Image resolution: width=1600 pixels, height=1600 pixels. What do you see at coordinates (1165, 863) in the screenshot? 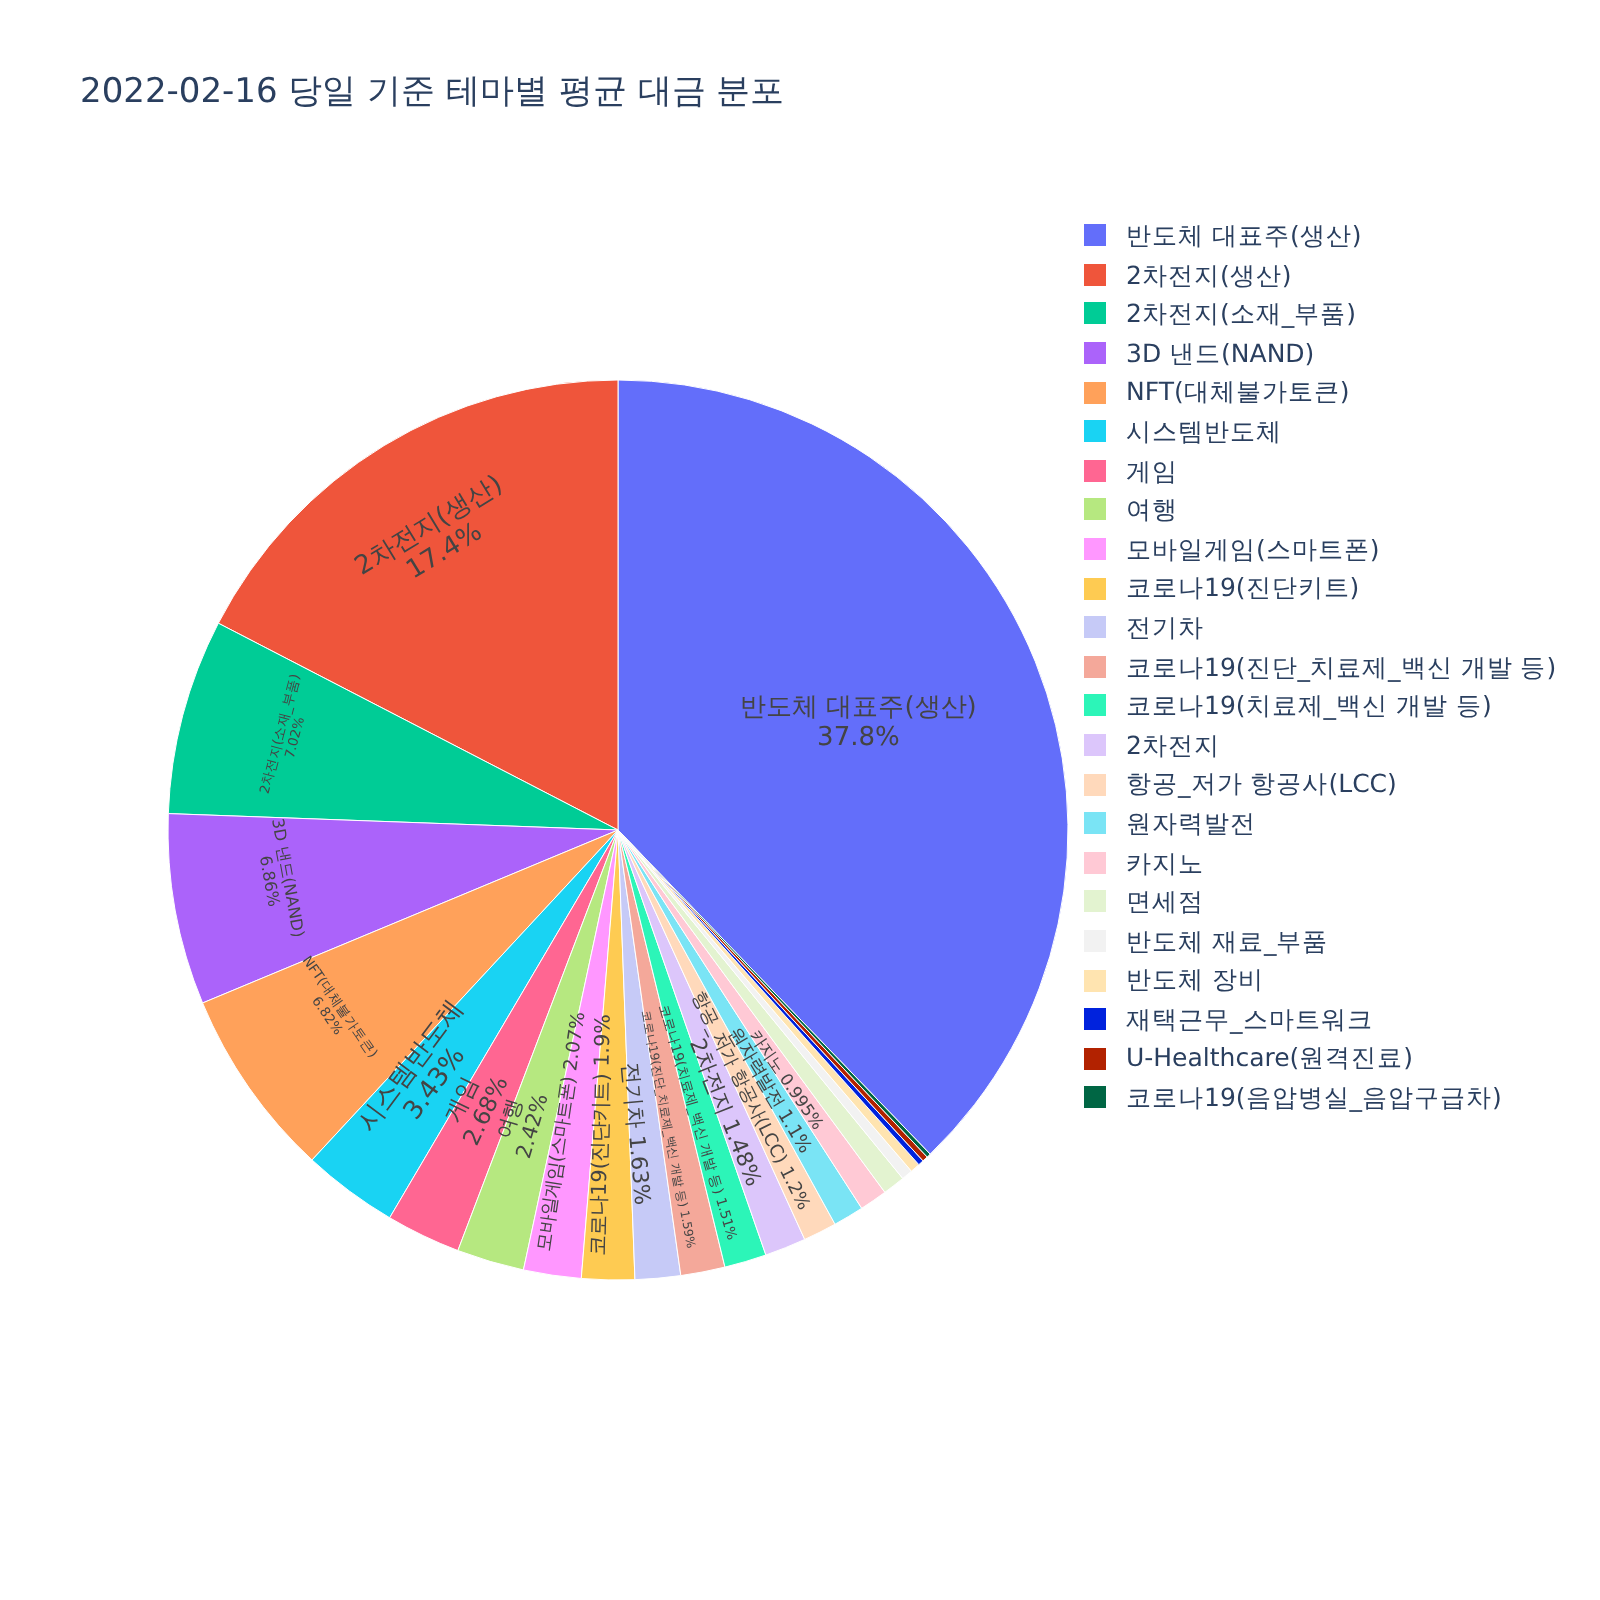
I see `legend-label: 카지노` at bounding box center [1165, 863].